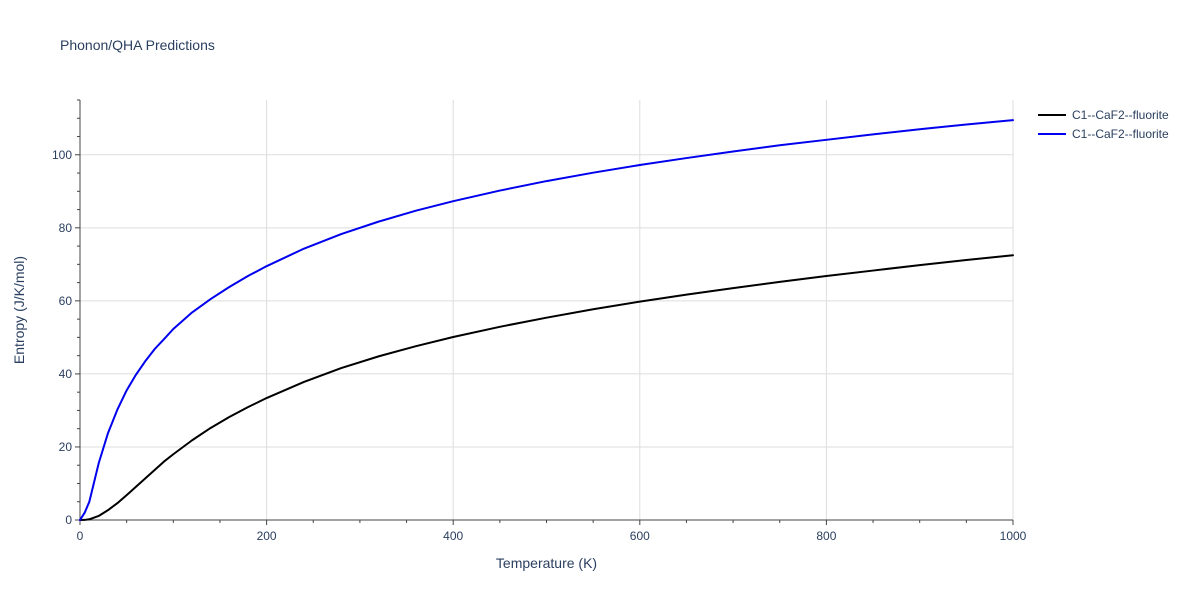 The height and width of the screenshot is (605, 1200). I want to click on legend-item-1: C1--CaF2--fluorite, so click(1103, 115).